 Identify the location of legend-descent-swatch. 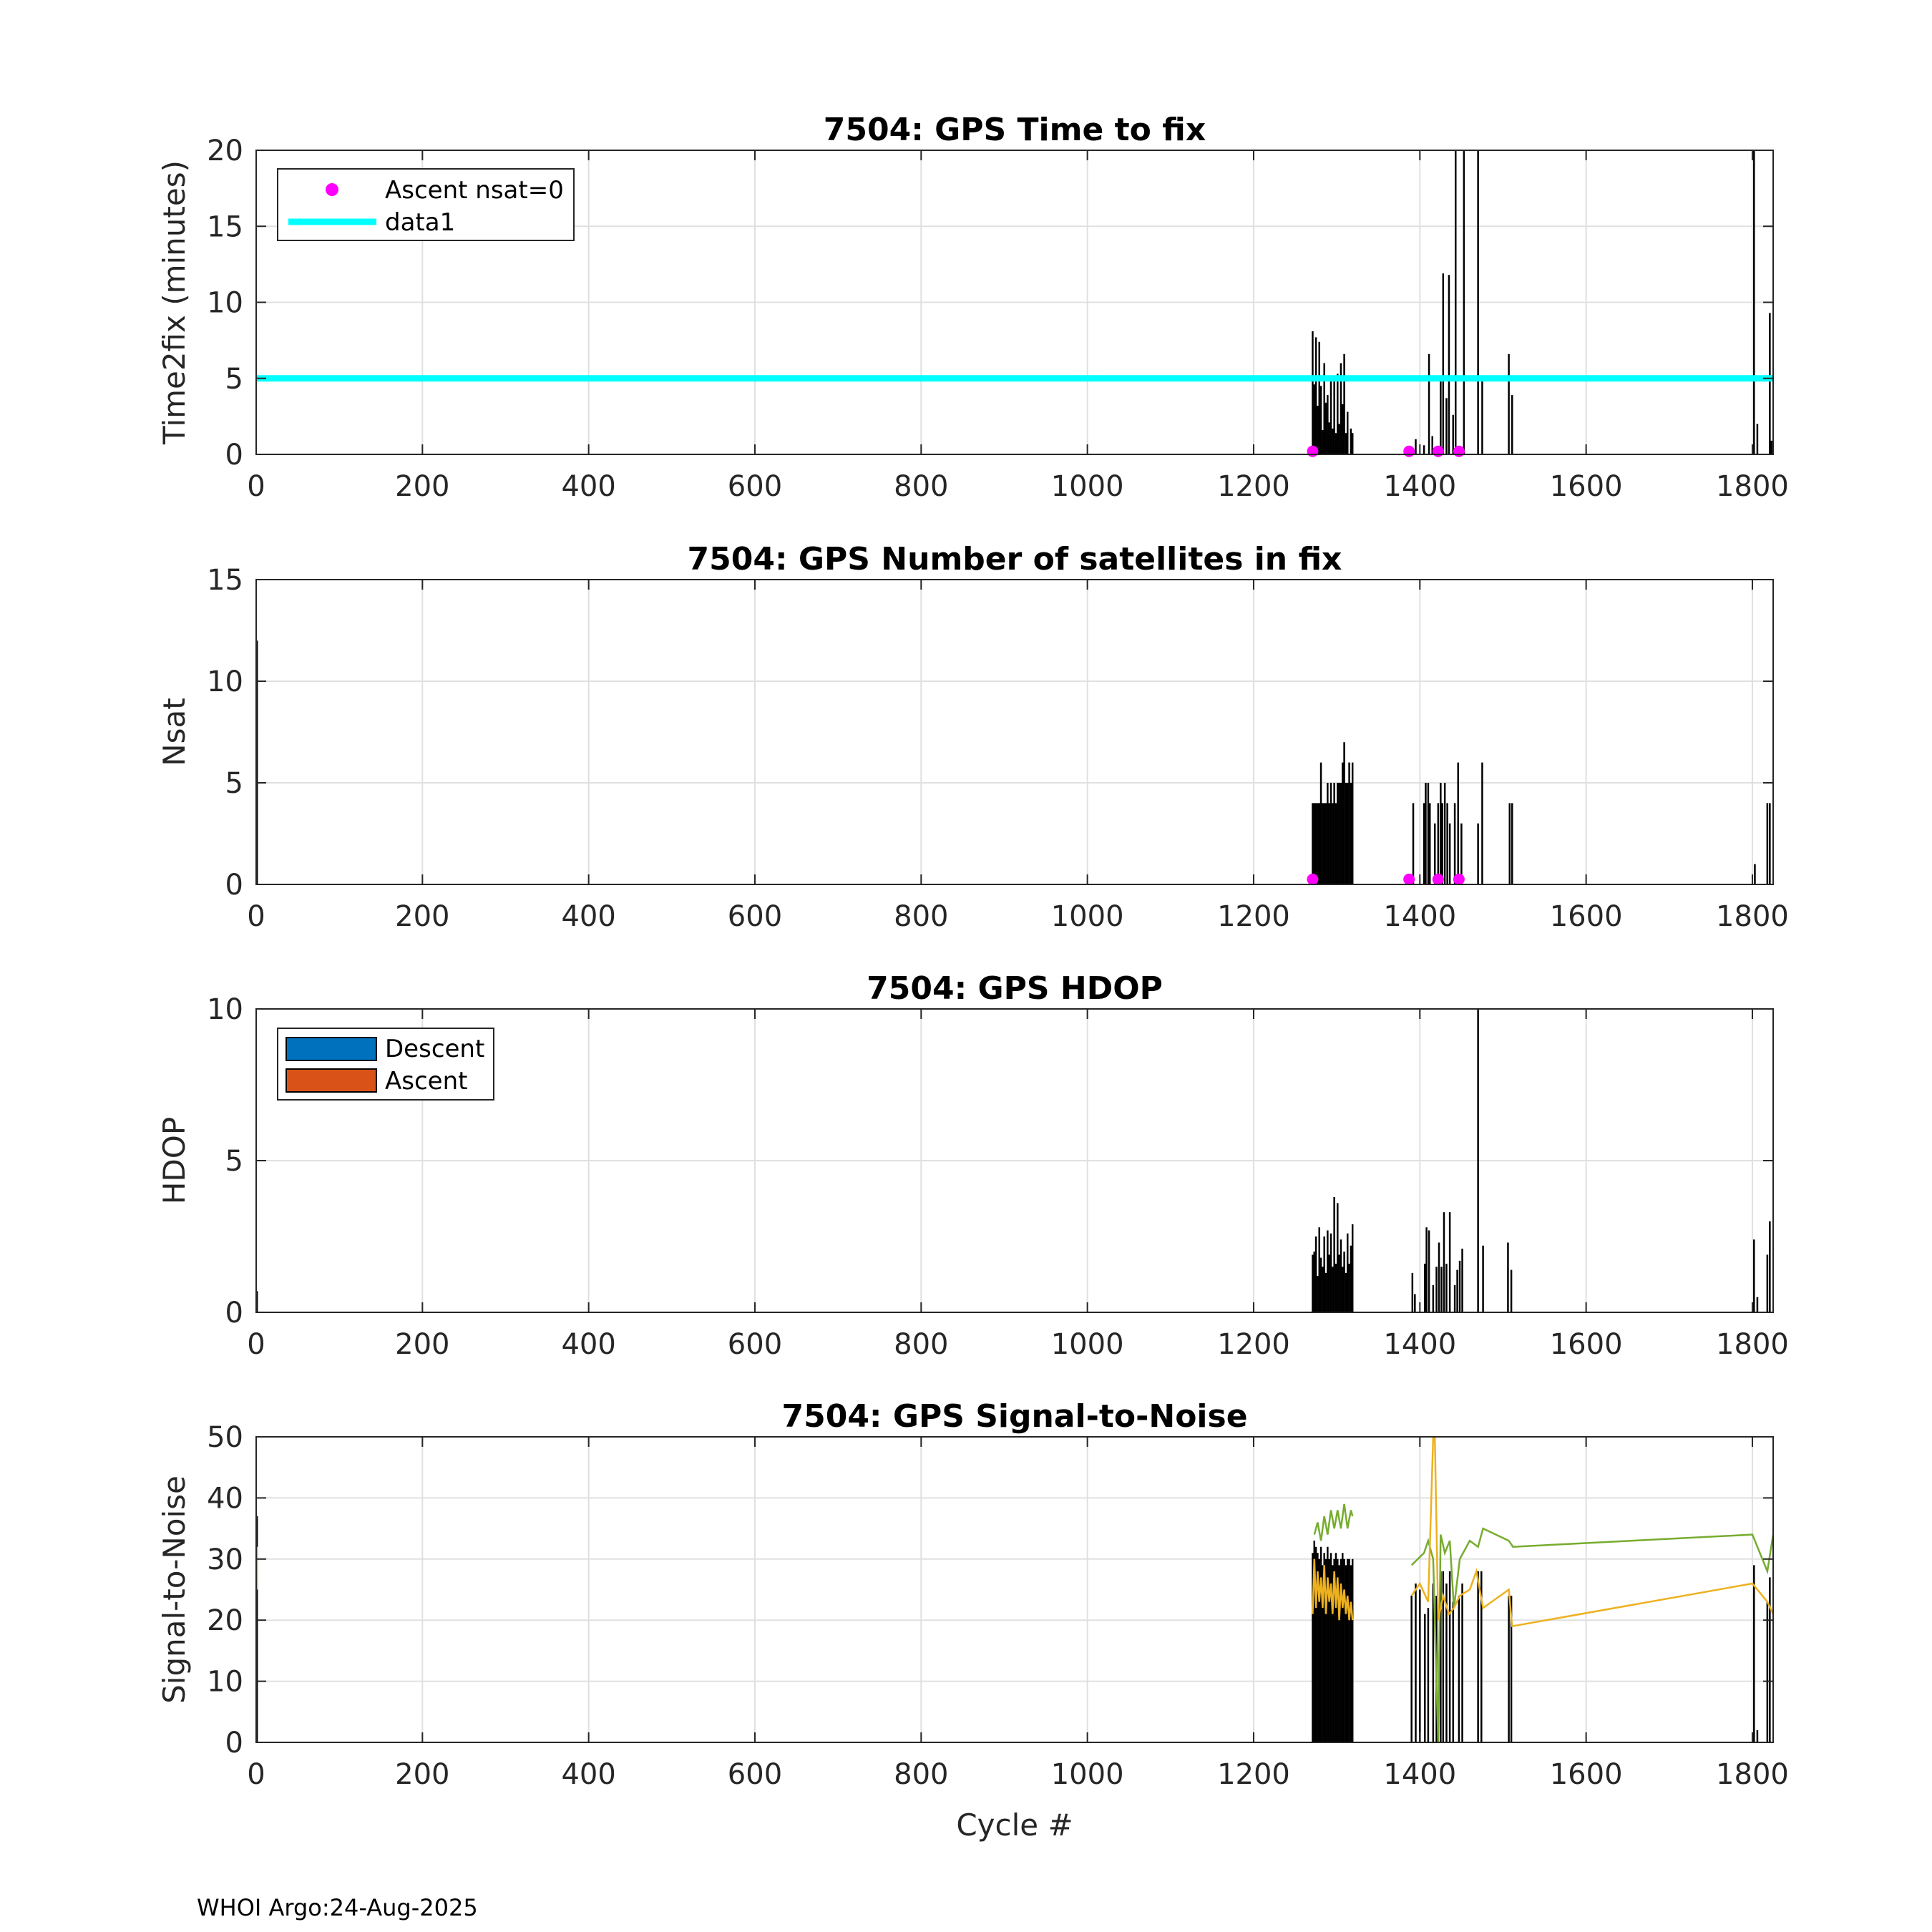
(331, 1049).